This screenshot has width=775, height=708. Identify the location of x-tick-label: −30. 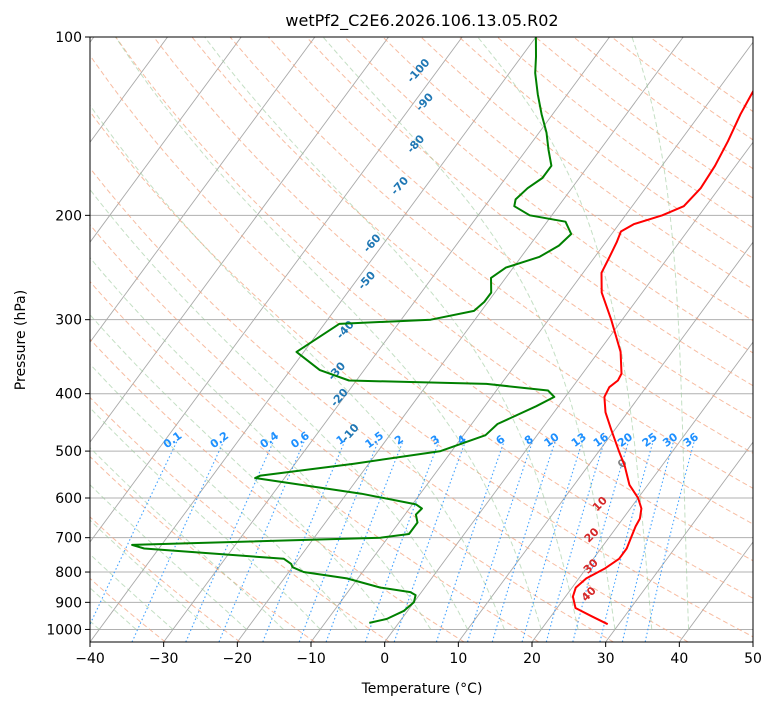
(164, 659).